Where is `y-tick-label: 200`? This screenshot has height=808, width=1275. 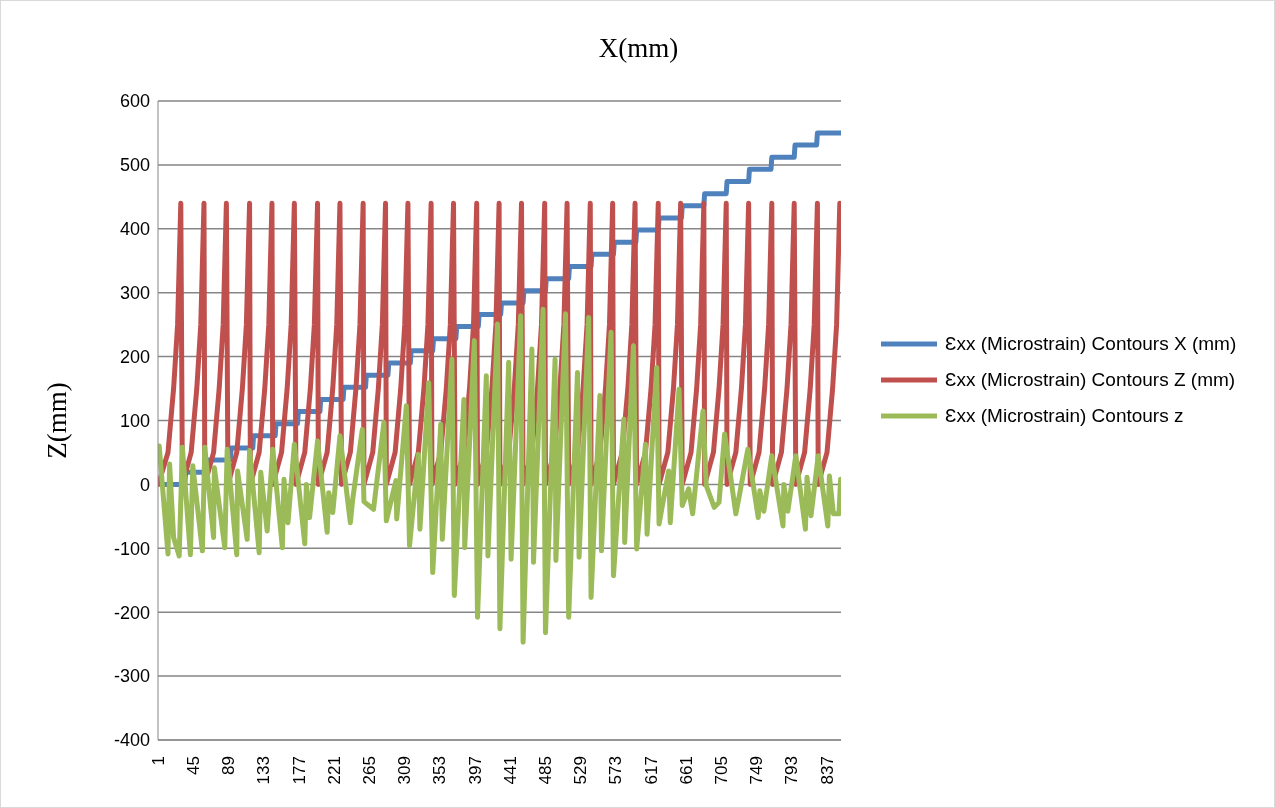
y-tick-label: 200 is located at coordinates (134, 356).